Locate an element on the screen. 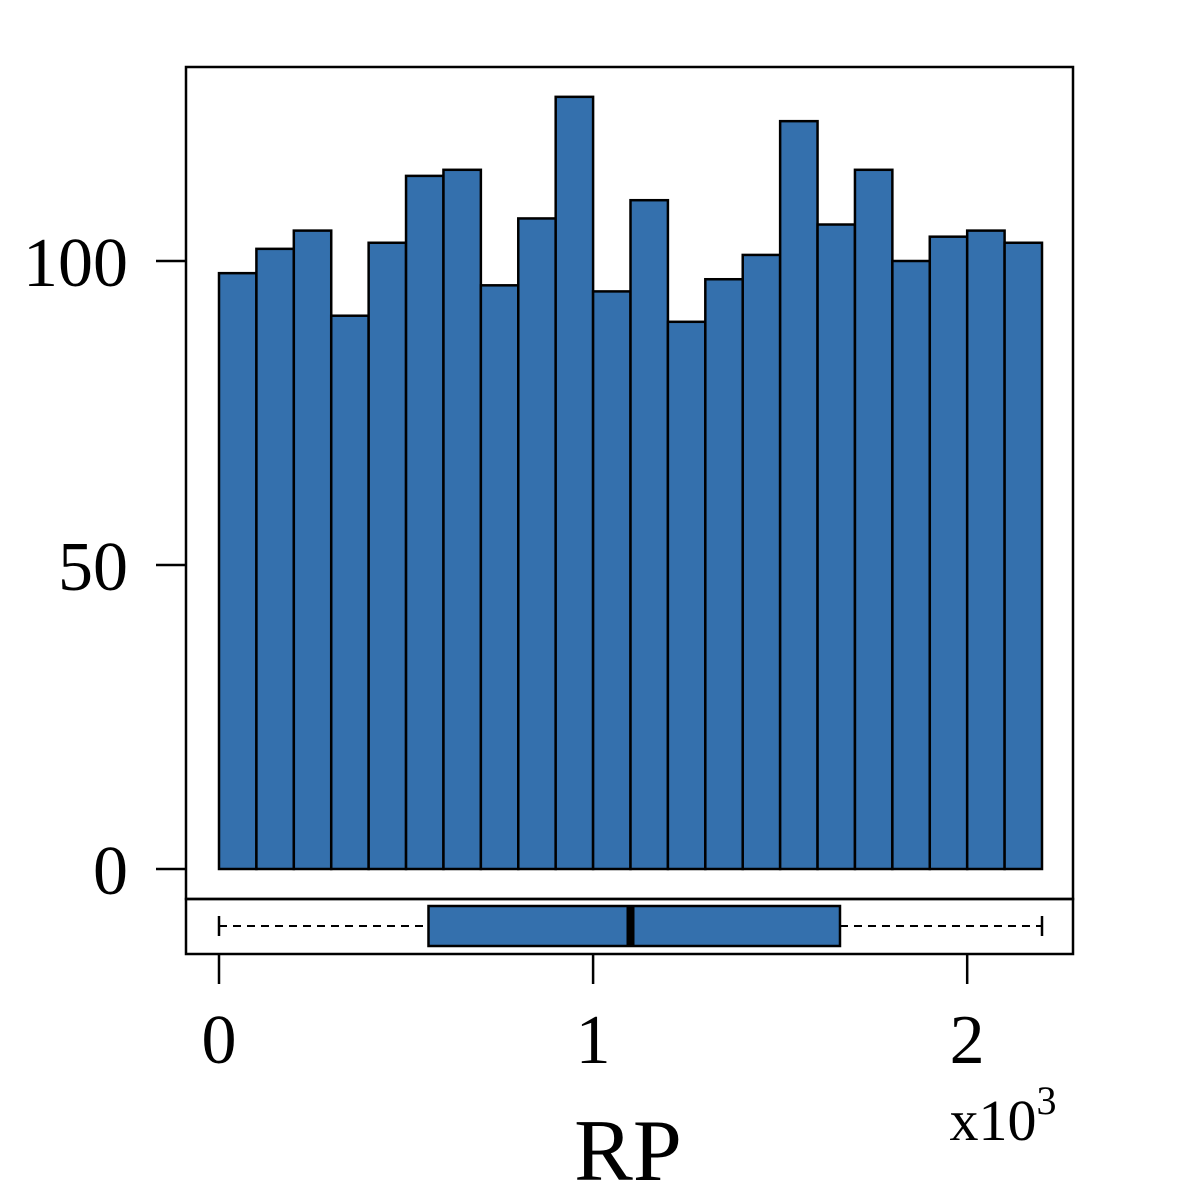  x-multiplier-base: x10 is located at coordinates (993, 1120).